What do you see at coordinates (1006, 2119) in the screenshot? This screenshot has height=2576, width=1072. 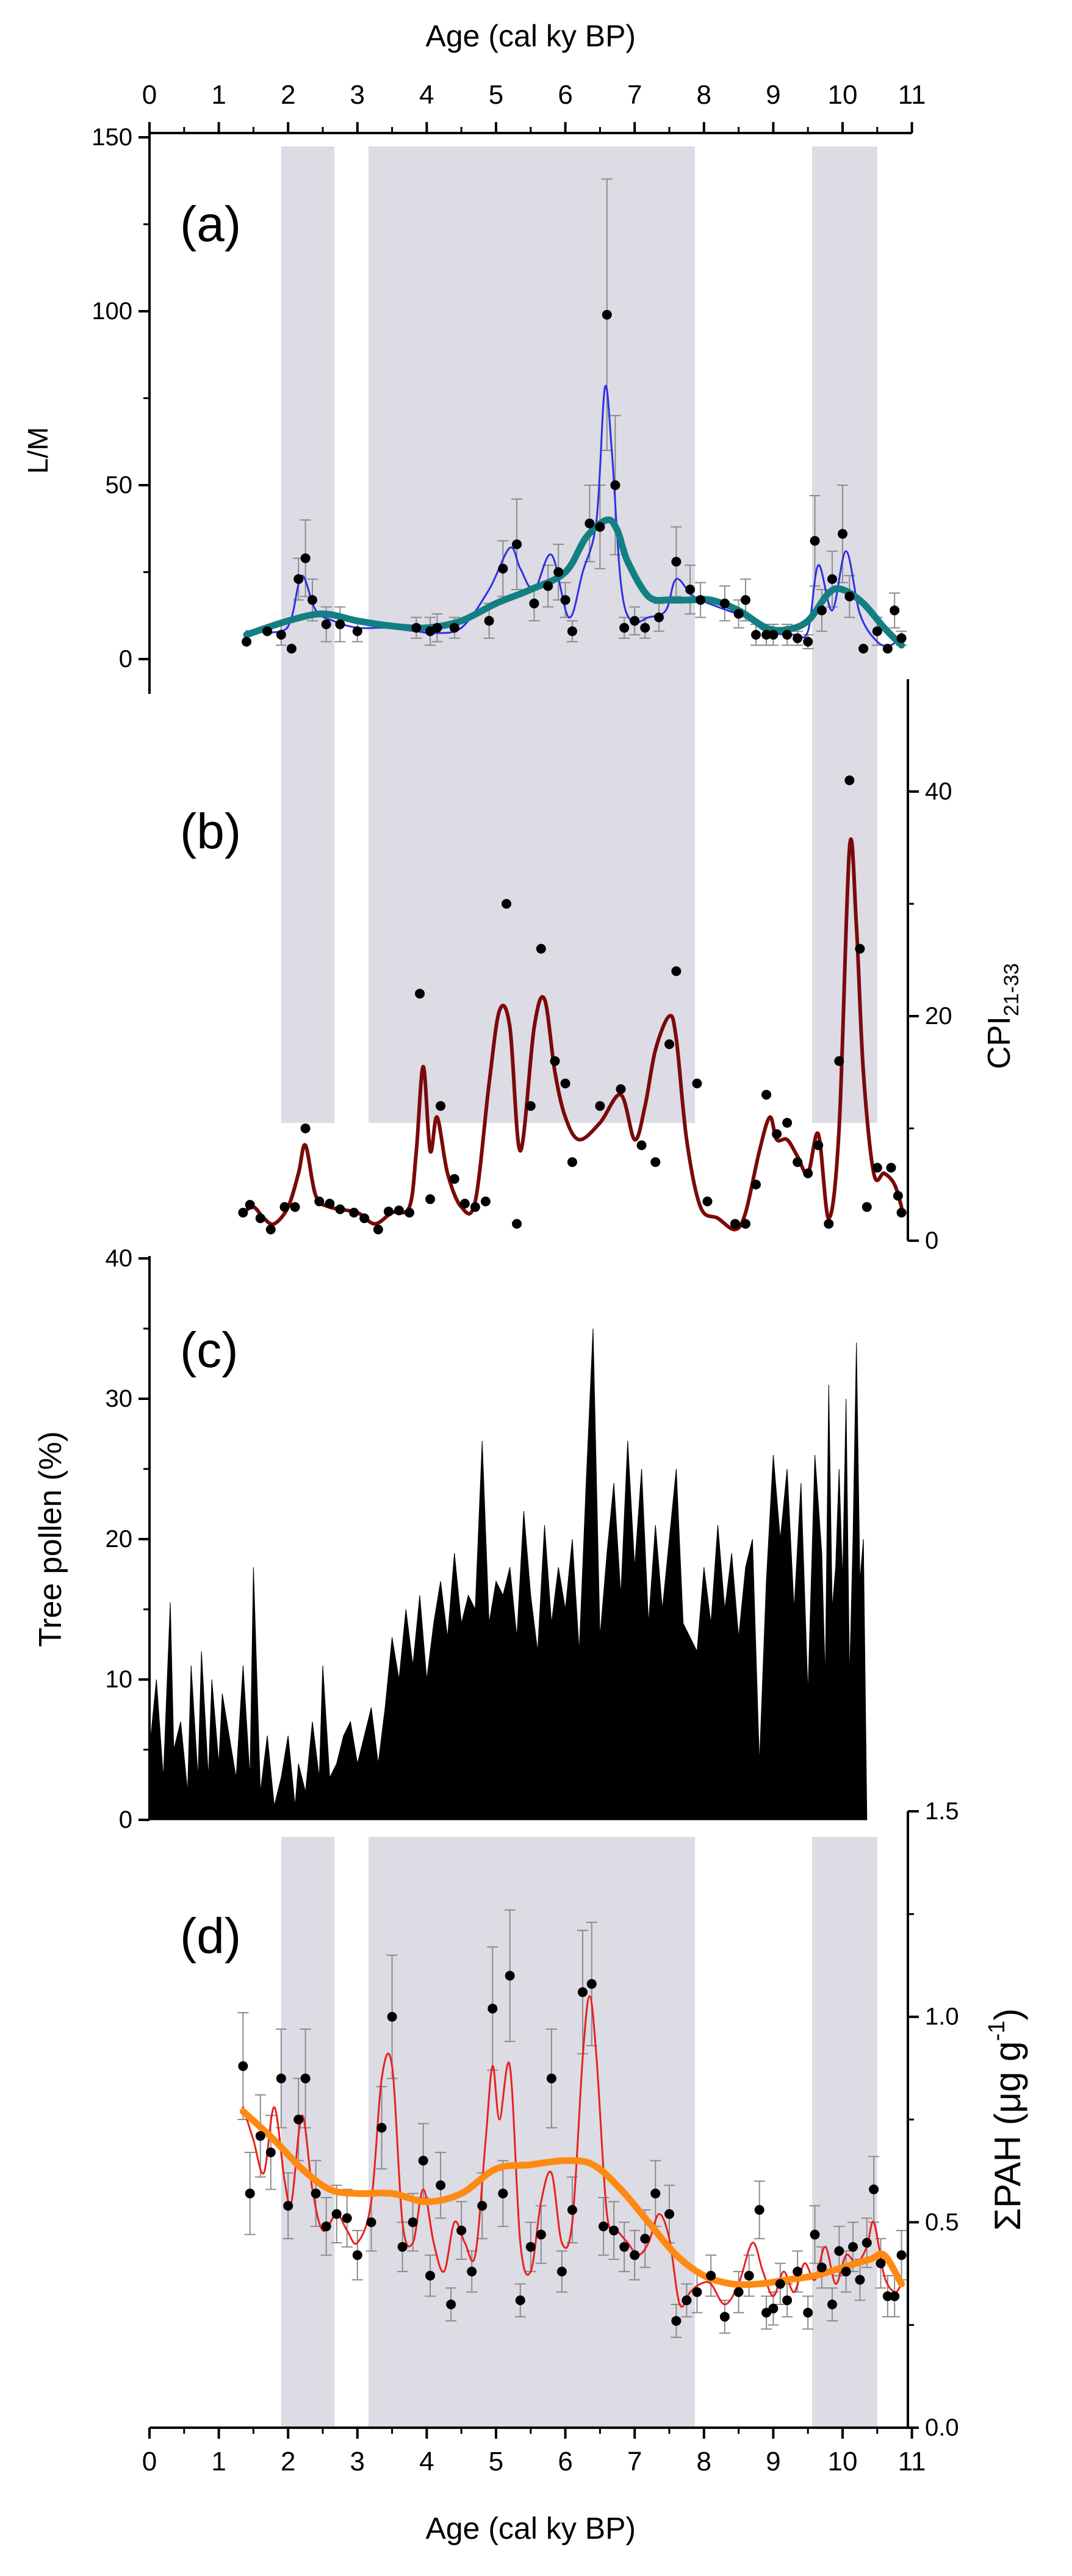 I see `y-axis-label: ΣPAH (μg g-1)` at bounding box center [1006, 2119].